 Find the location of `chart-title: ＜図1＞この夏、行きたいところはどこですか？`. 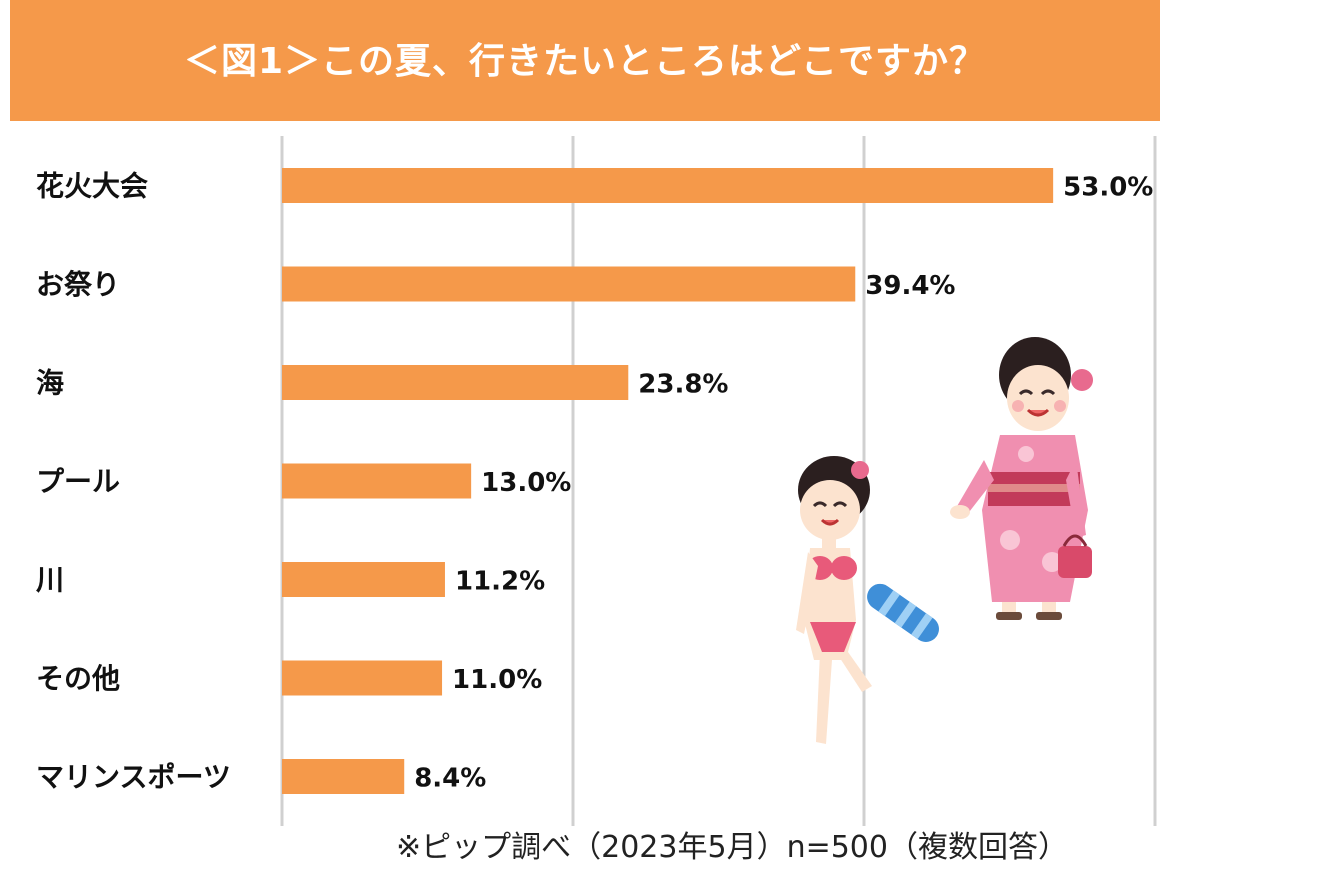

chart-title: ＜図1＞この夏、行きたいところはどこですか？ is located at coordinates (585, 61).